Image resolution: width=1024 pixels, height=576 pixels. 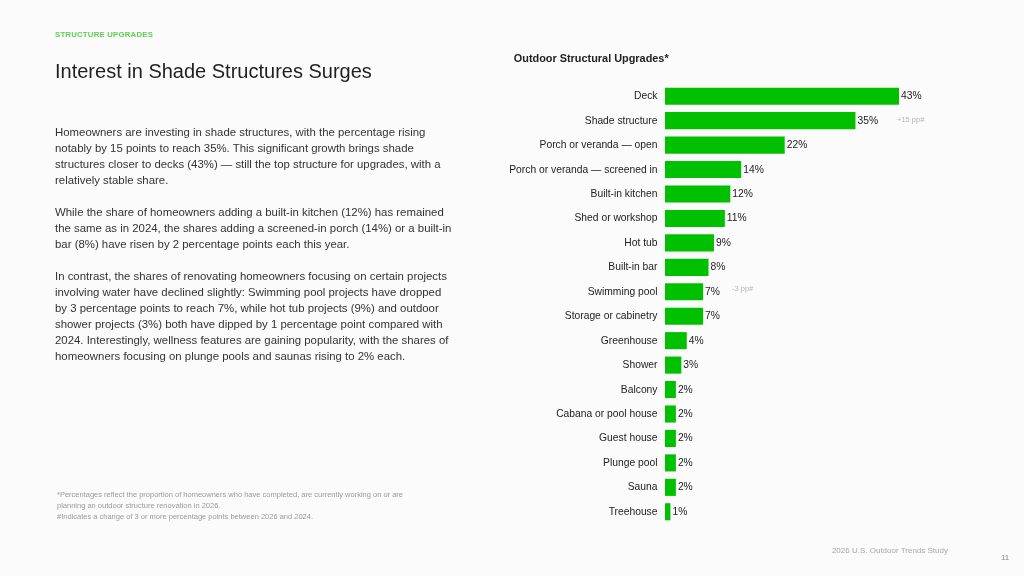 What do you see at coordinates (868, 120) in the screenshot?
I see `data-label: 35%` at bounding box center [868, 120].